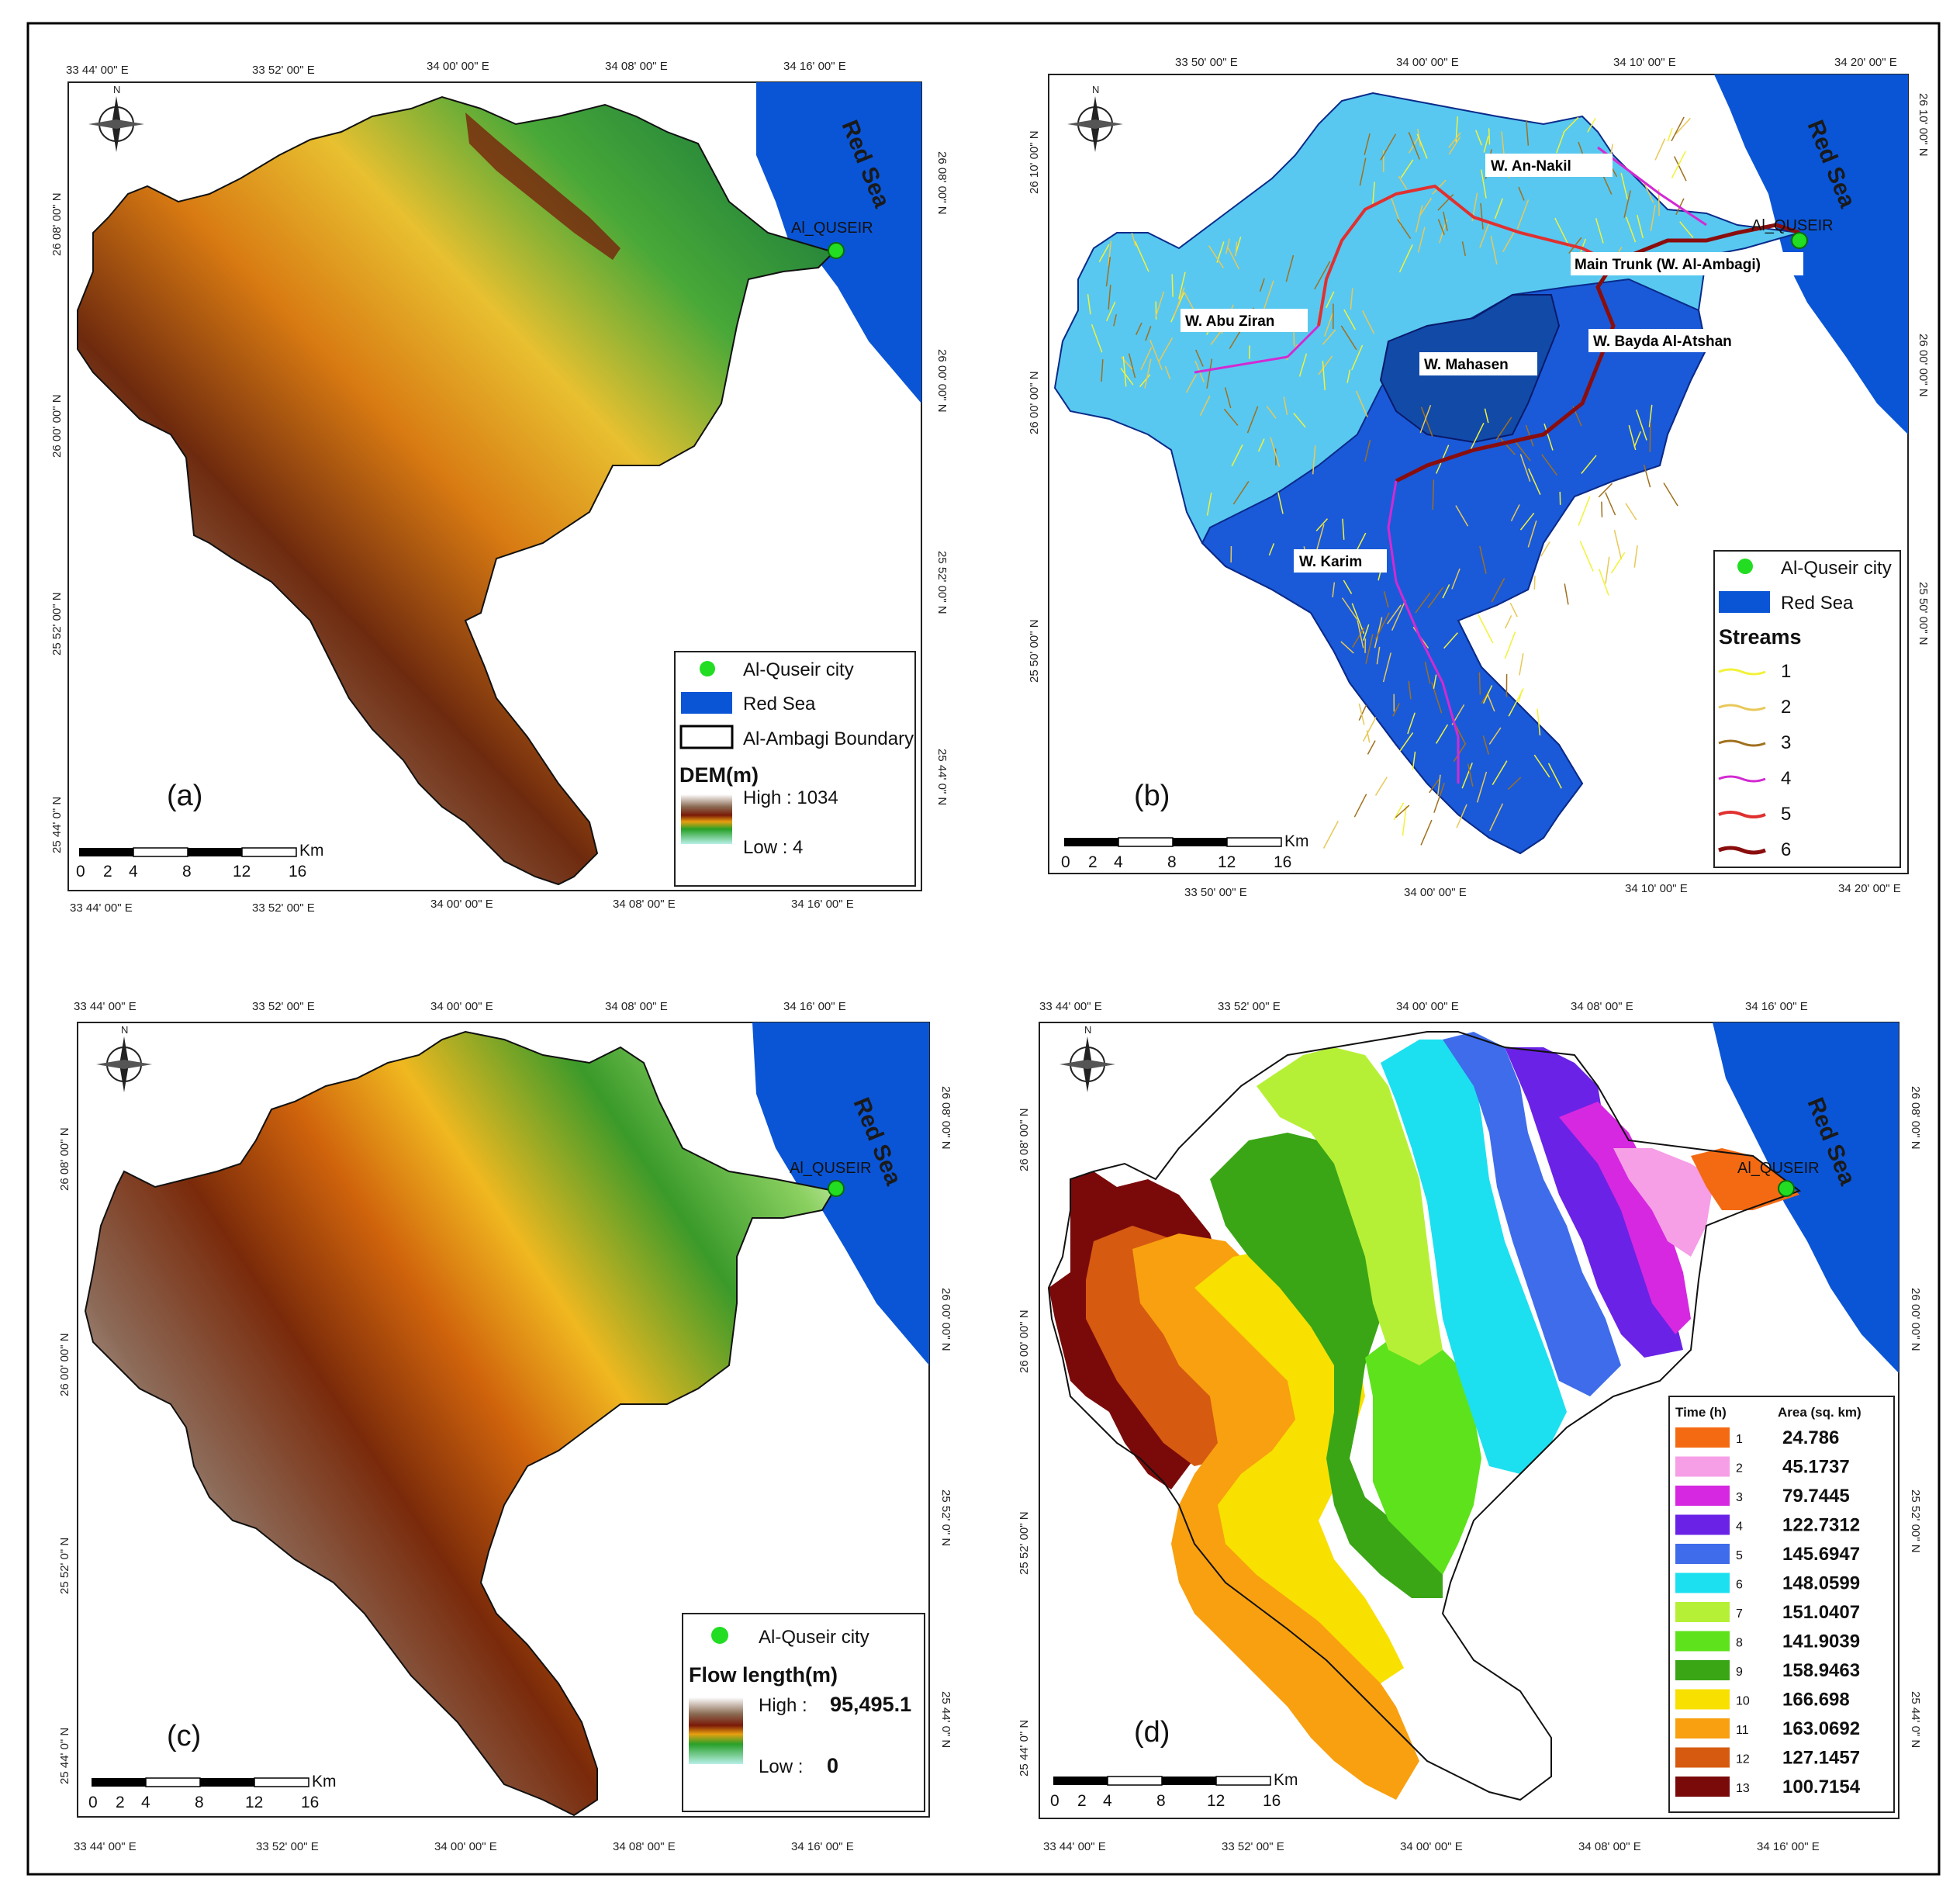  I want to click on svg-text: 25 52' 0" N, so click(946, 1517).